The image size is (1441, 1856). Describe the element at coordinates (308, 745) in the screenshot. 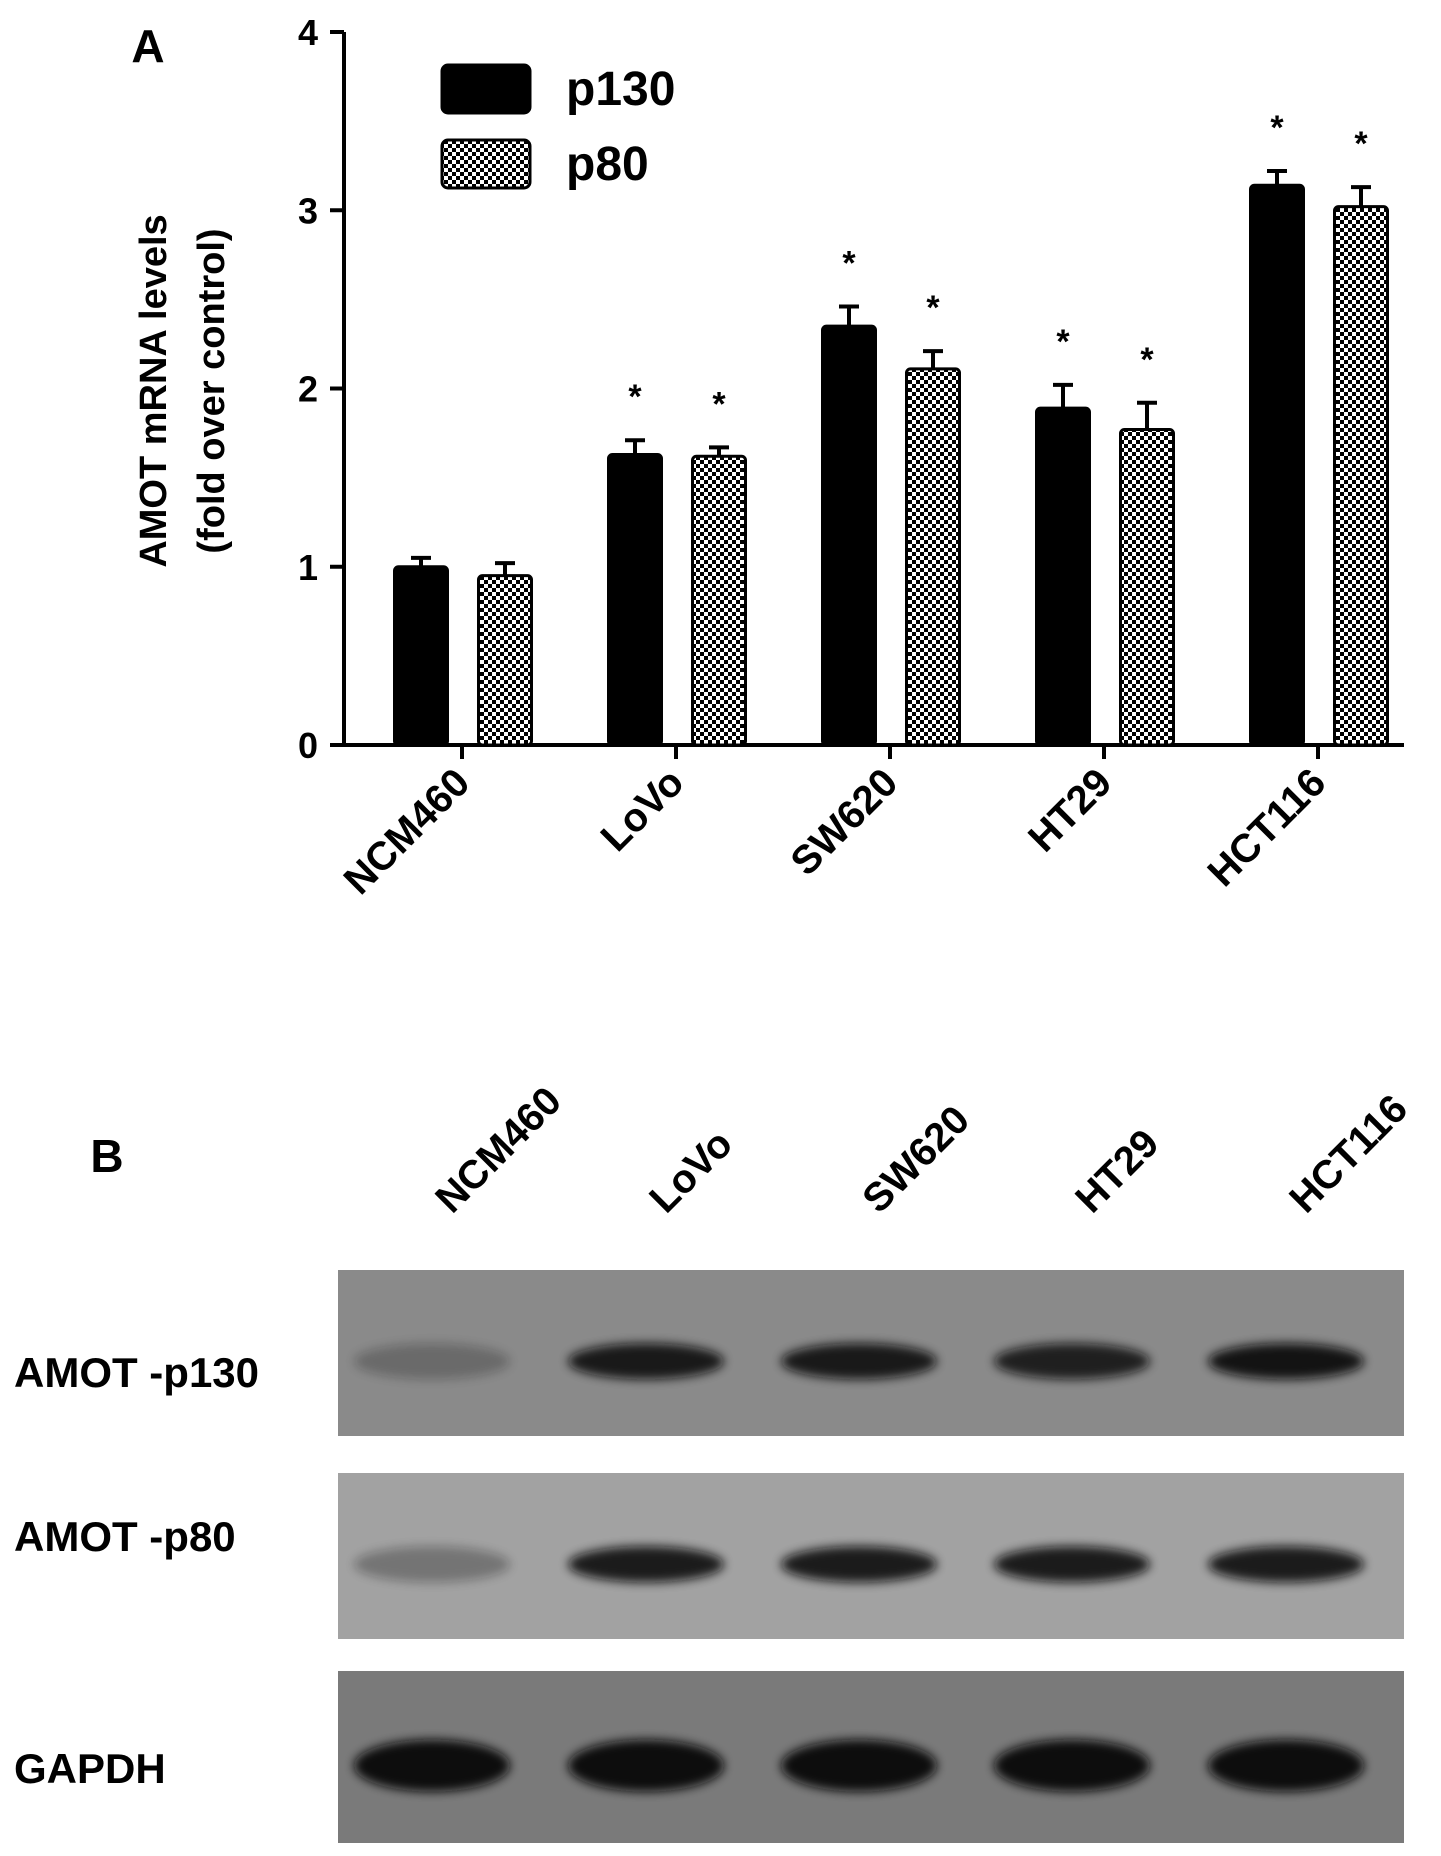

I see `y-tick-label: 0` at that location.